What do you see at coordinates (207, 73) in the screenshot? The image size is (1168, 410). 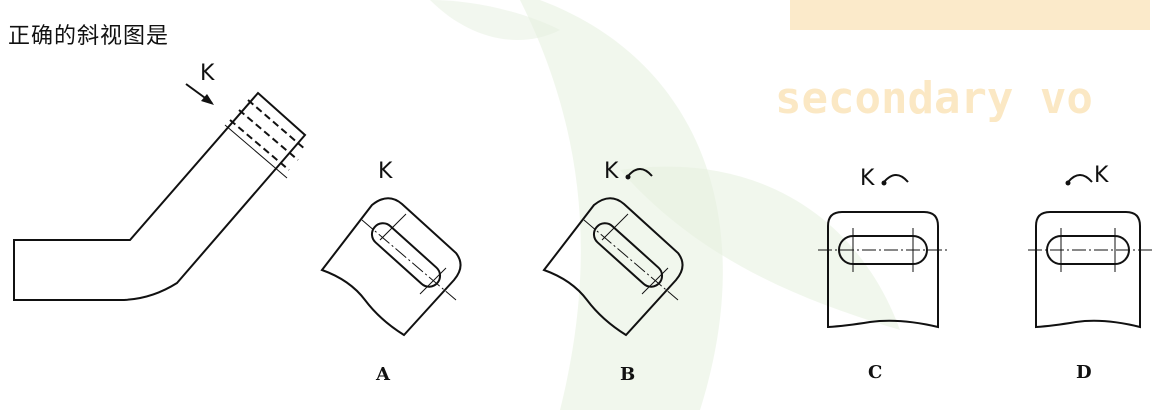 I see `view-label-k: K` at bounding box center [207, 73].